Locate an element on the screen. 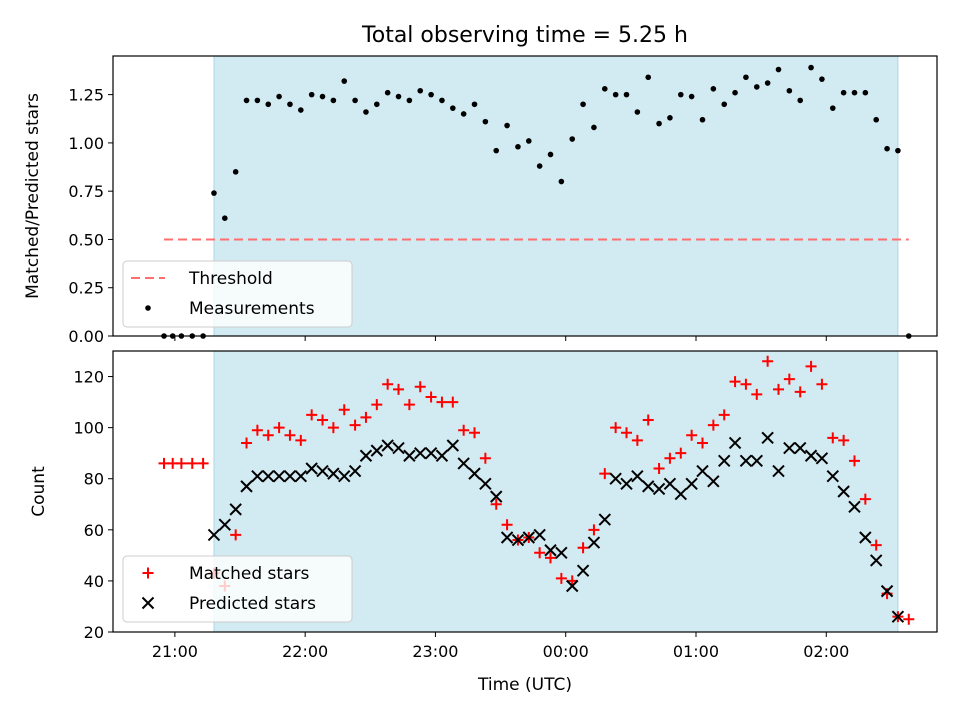 The height and width of the screenshot is (720, 960). legend-label: Threshold is located at coordinates (230, 279).